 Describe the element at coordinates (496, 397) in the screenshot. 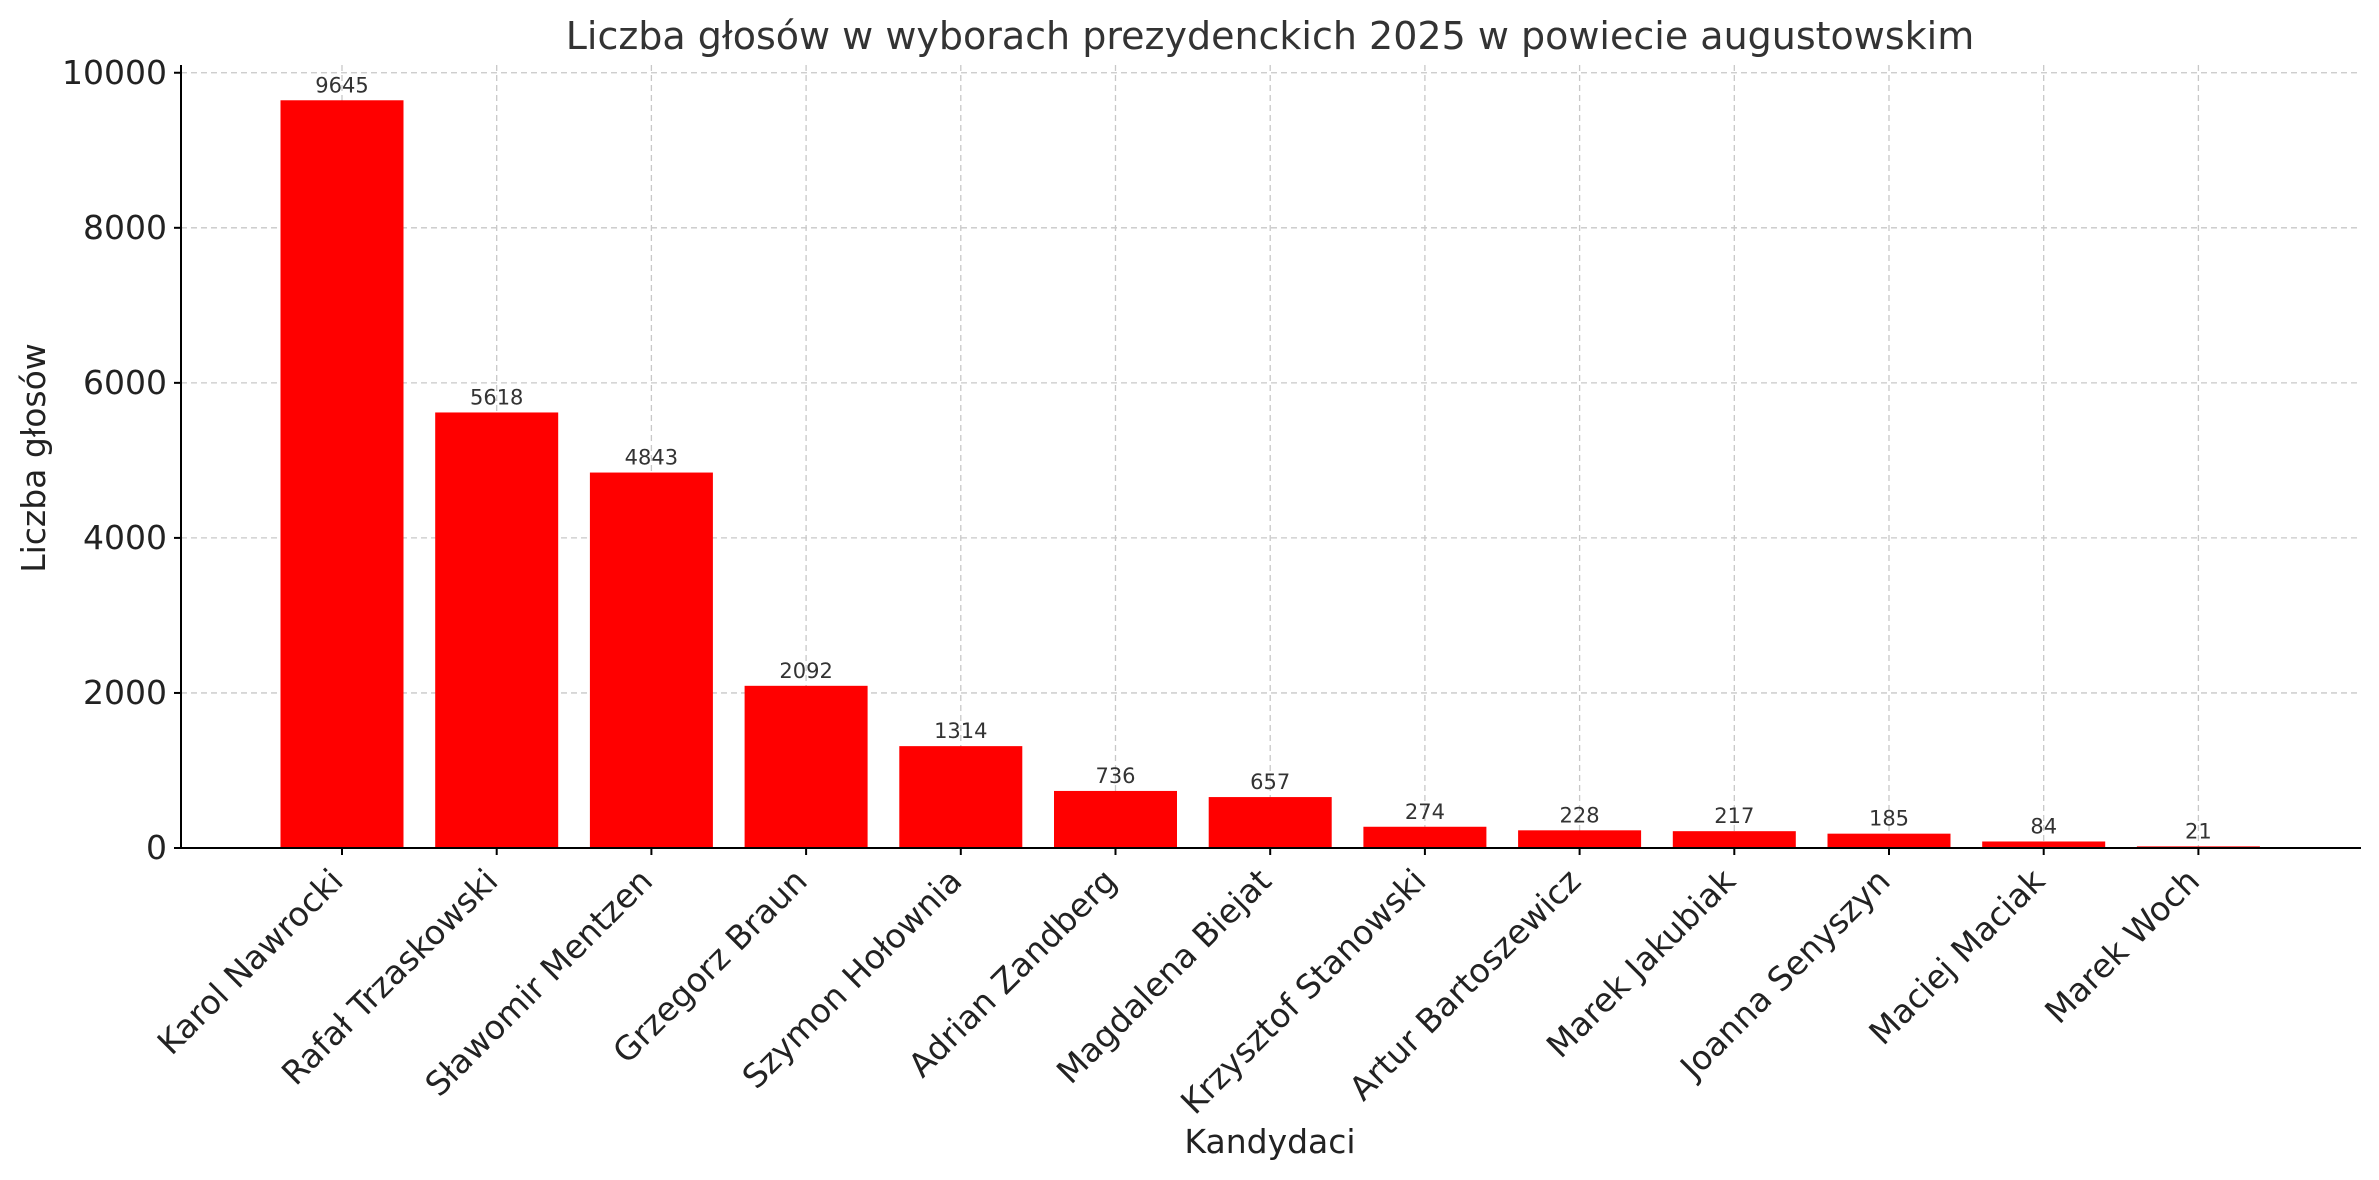

I see `data-label: 5618` at that location.